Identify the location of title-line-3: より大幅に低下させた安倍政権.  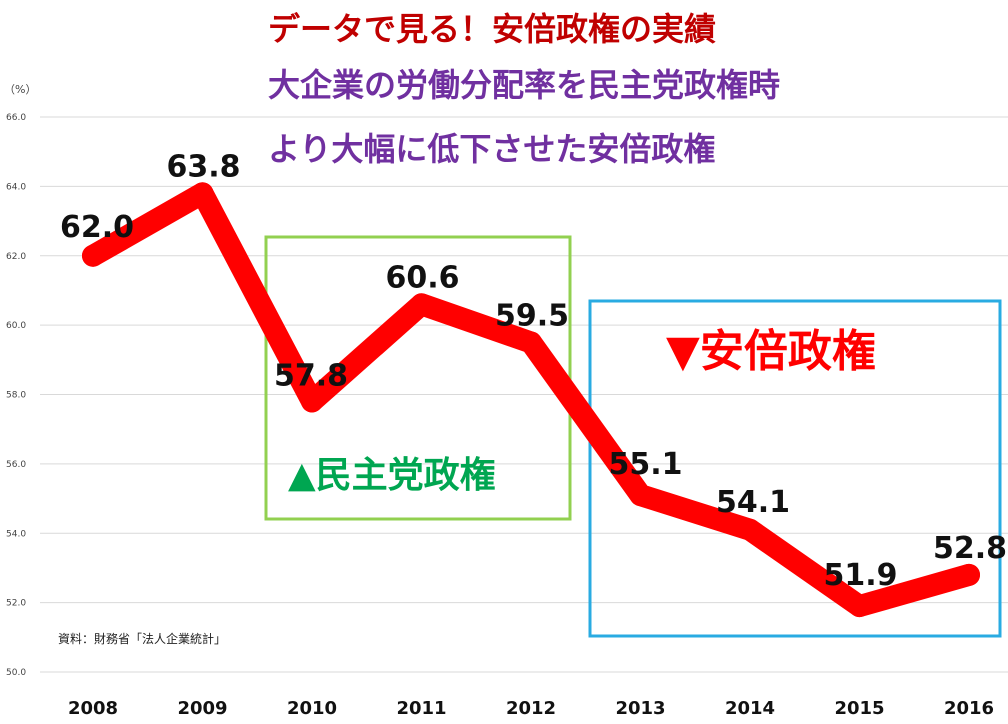
(491, 149).